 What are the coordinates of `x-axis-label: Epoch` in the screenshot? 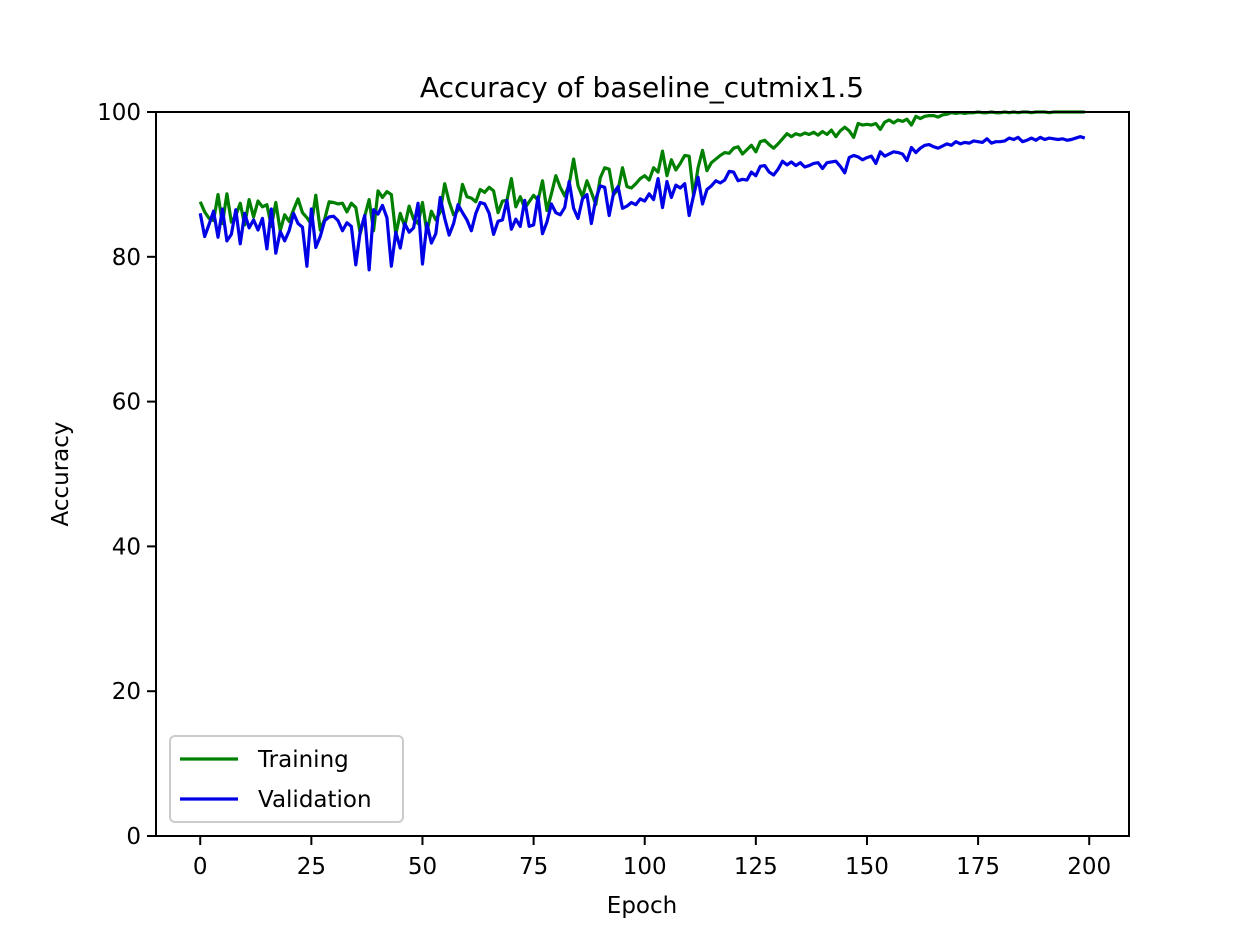 It's located at (642, 906).